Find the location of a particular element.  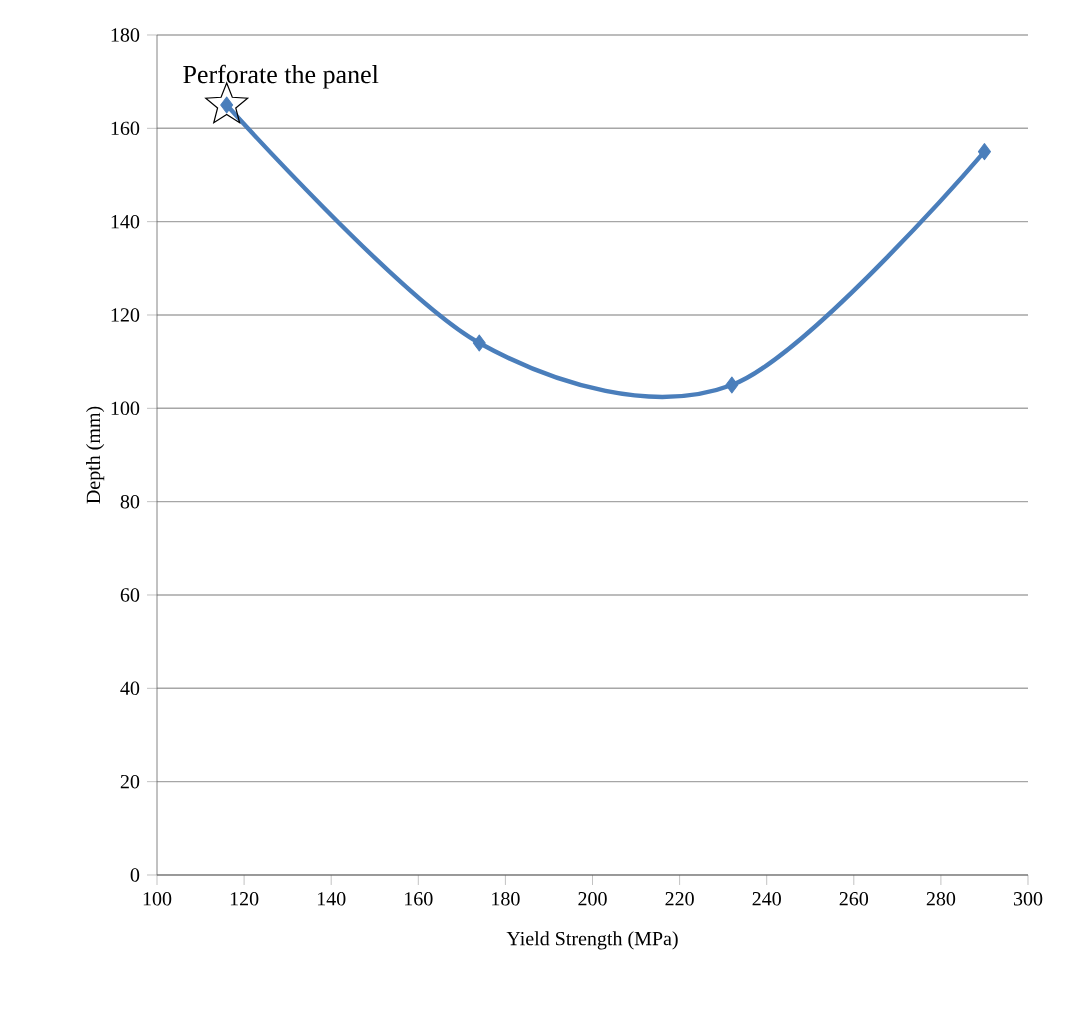

y-tick-label: 160 is located at coordinates (125, 128).